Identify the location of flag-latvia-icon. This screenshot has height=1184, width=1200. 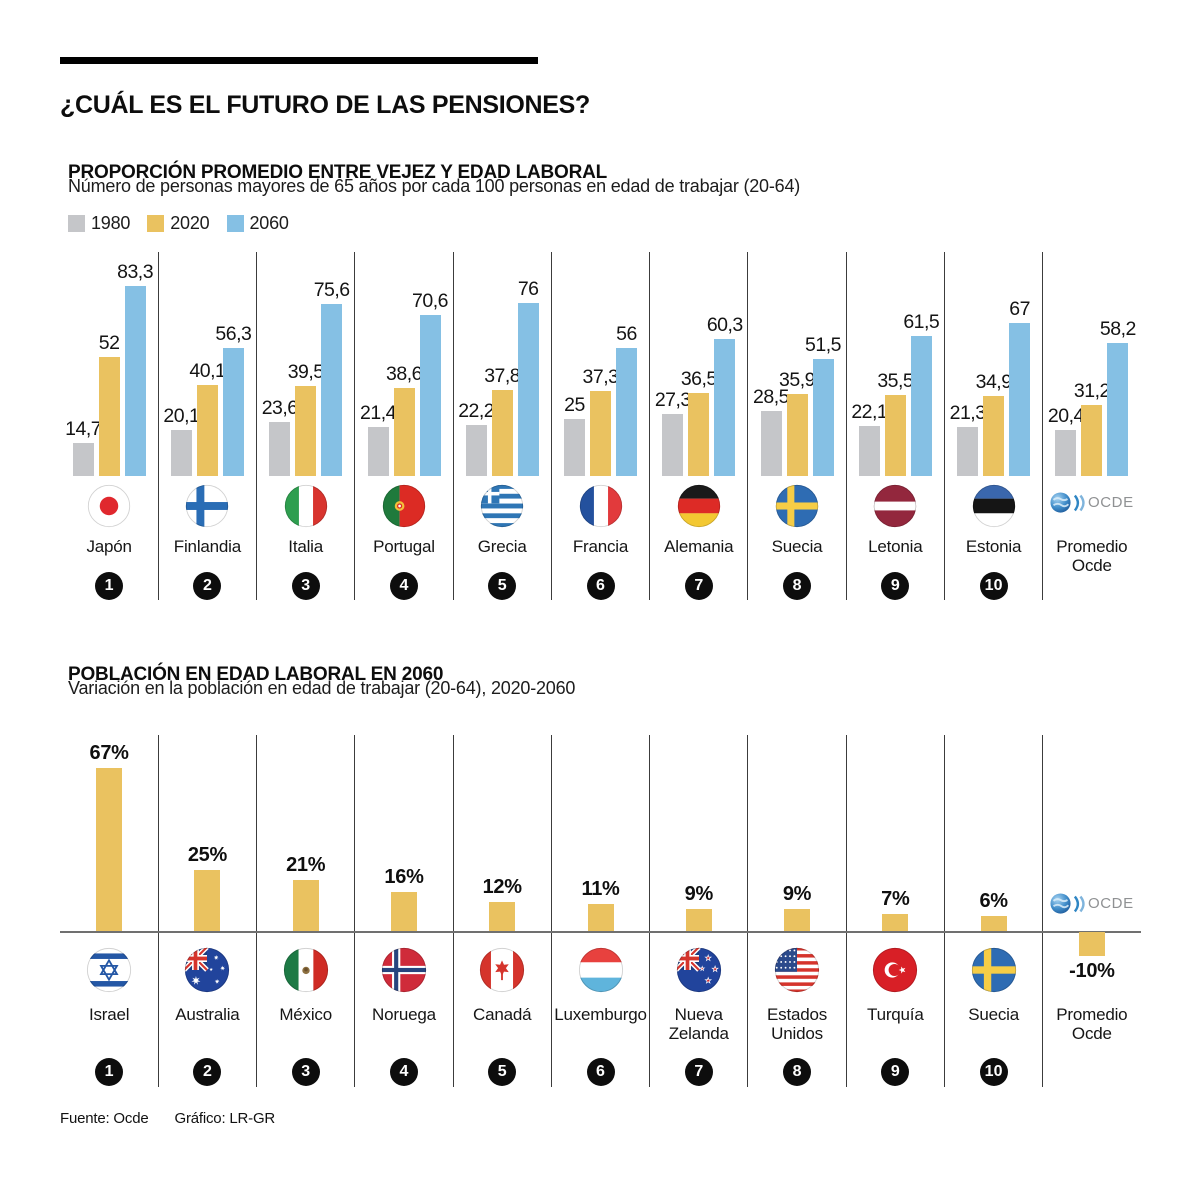
(895, 506).